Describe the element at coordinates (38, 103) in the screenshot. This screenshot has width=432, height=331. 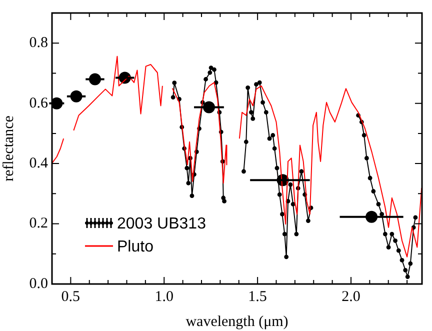
I see `y-tick-label: 0.6` at that location.